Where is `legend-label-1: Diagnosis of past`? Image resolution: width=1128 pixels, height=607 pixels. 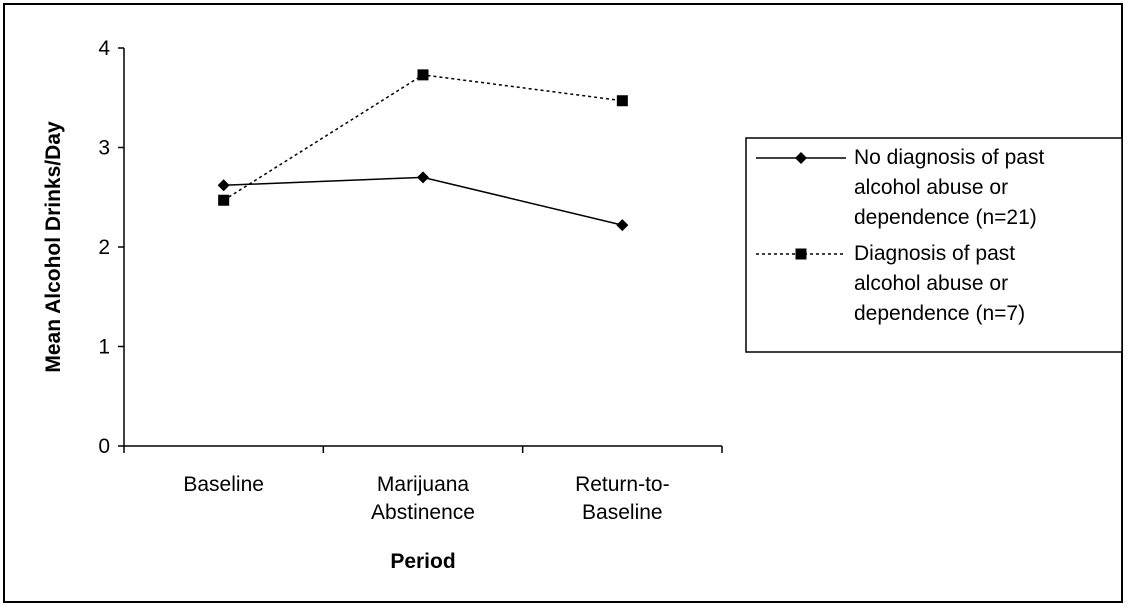 legend-label-1: Diagnosis of past is located at coordinates (934, 253).